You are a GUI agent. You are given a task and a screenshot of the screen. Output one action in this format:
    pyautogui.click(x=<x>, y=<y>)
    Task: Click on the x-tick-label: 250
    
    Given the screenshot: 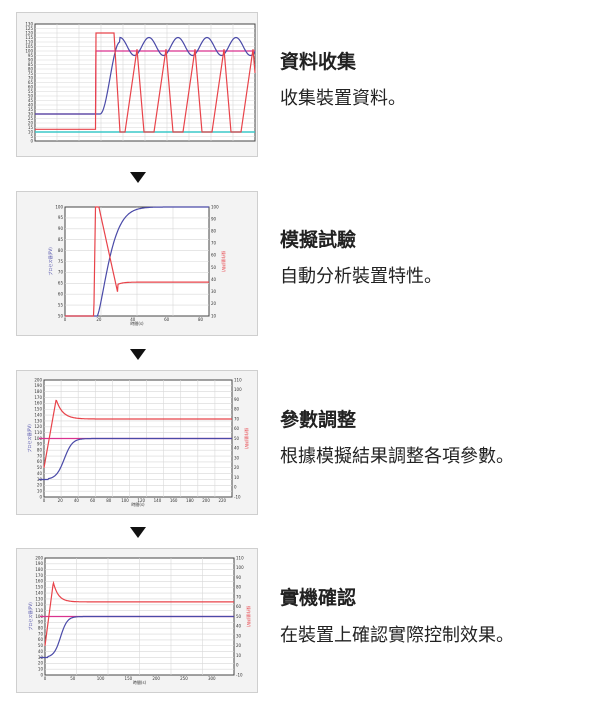 What is the action you would take?
    pyautogui.click(x=184, y=678)
    